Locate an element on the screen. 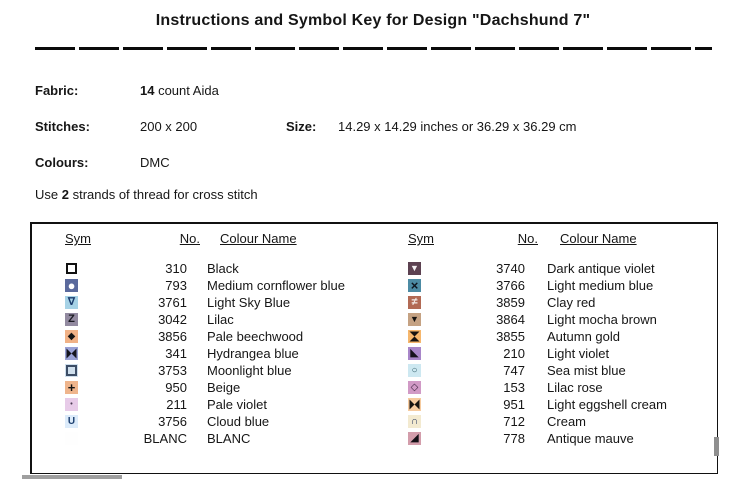 Image resolution: width=746 pixels, height=497 pixels. symbol-cell: ▼ is located at coordinates (398, 268).